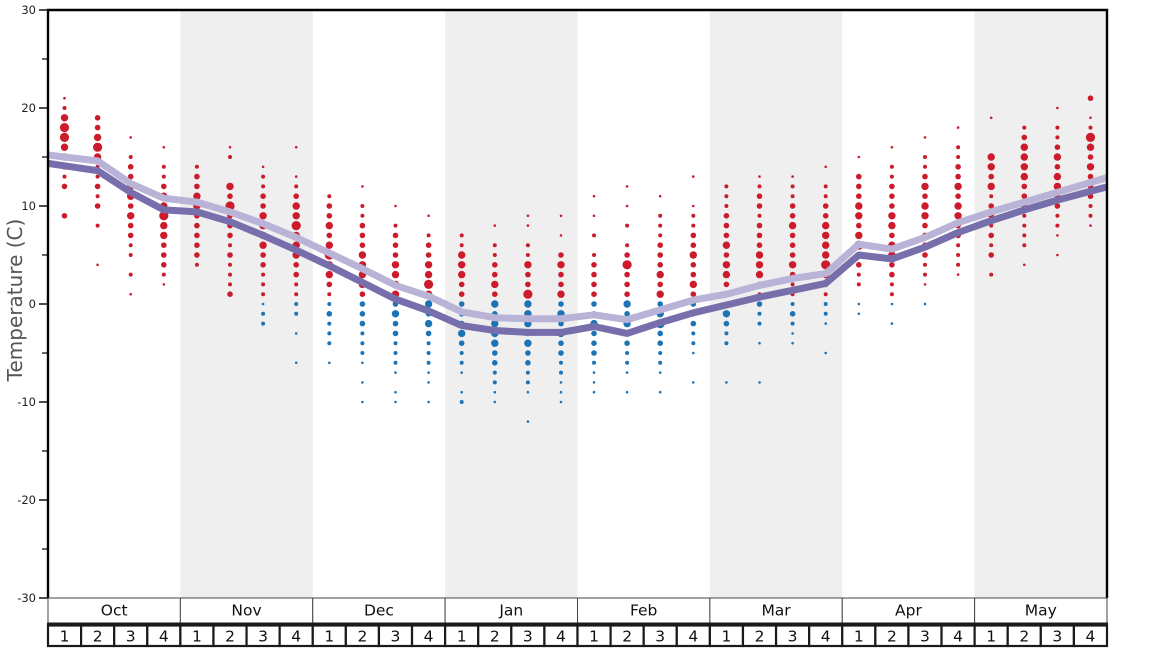 The width and height of the screenshot is (1168, 648). Describe the element at coordinates (776, 611) in the screenshot. I see `month-label: Mar` at that location.